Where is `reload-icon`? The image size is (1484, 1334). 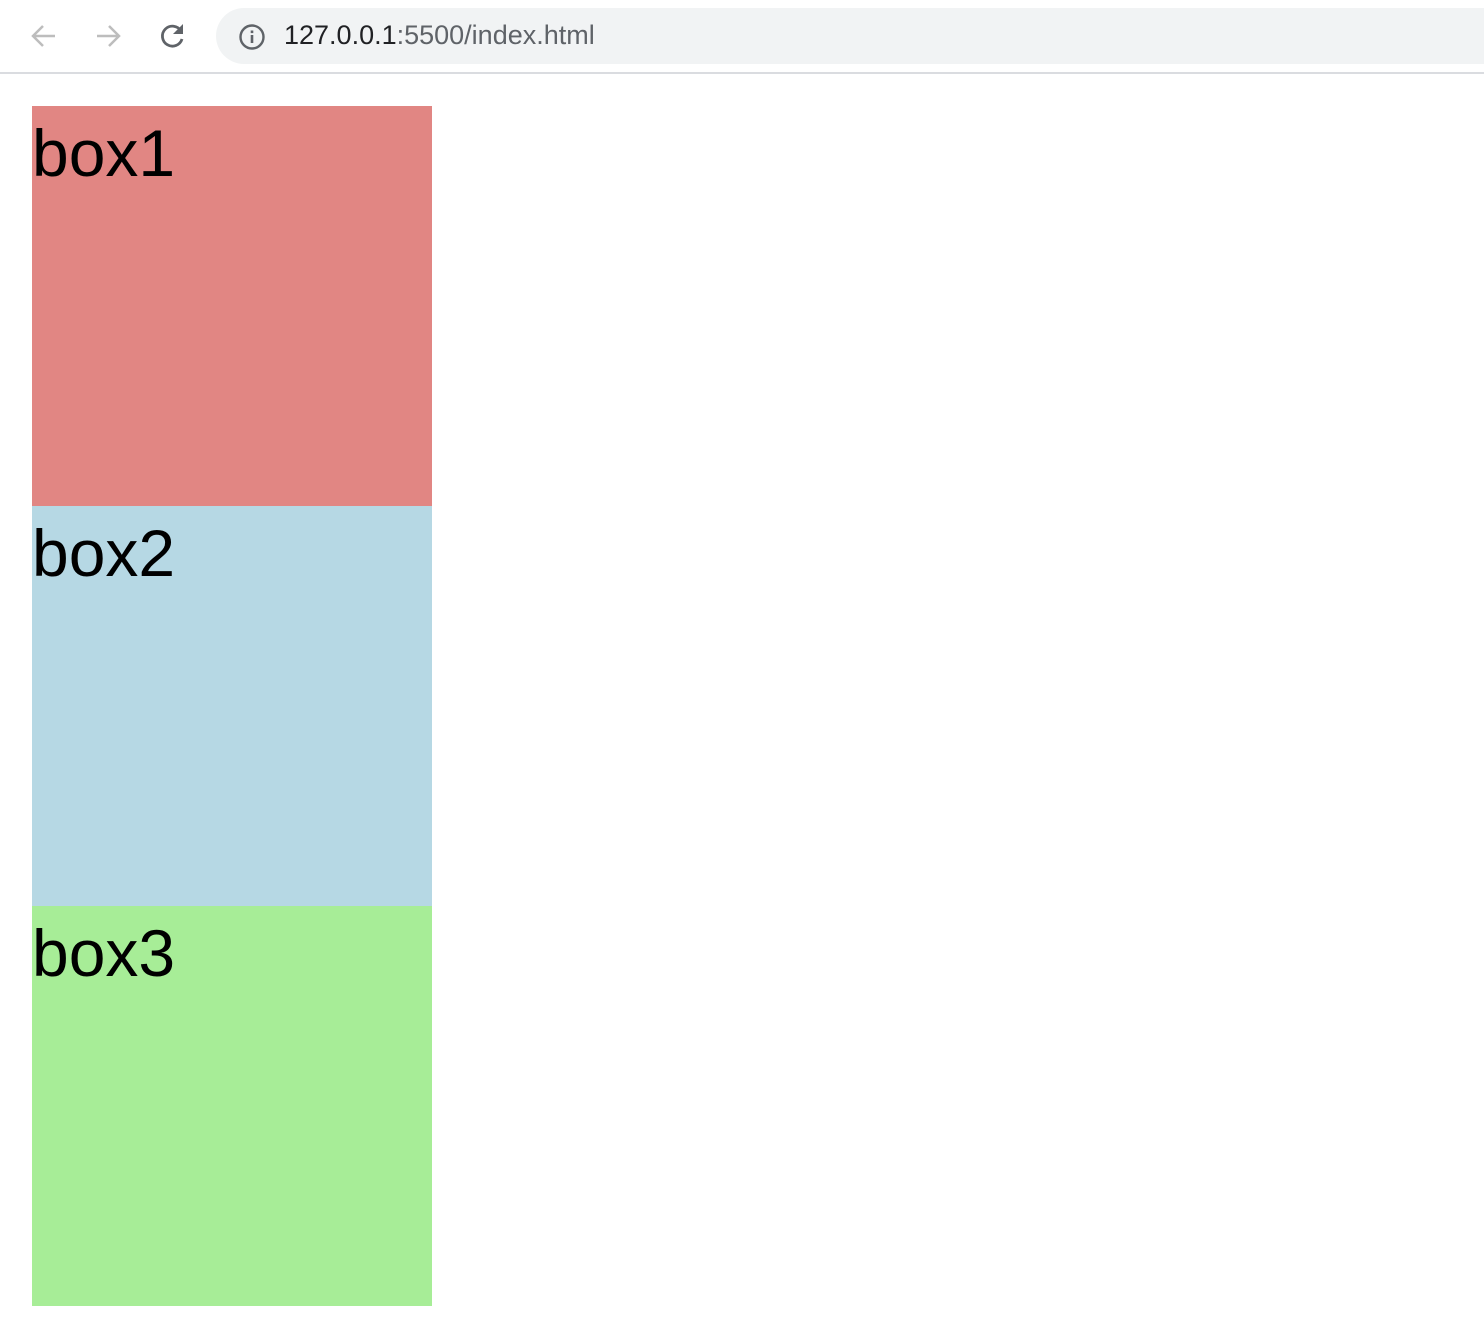
reload-icon is located at coordinates (172, 36).